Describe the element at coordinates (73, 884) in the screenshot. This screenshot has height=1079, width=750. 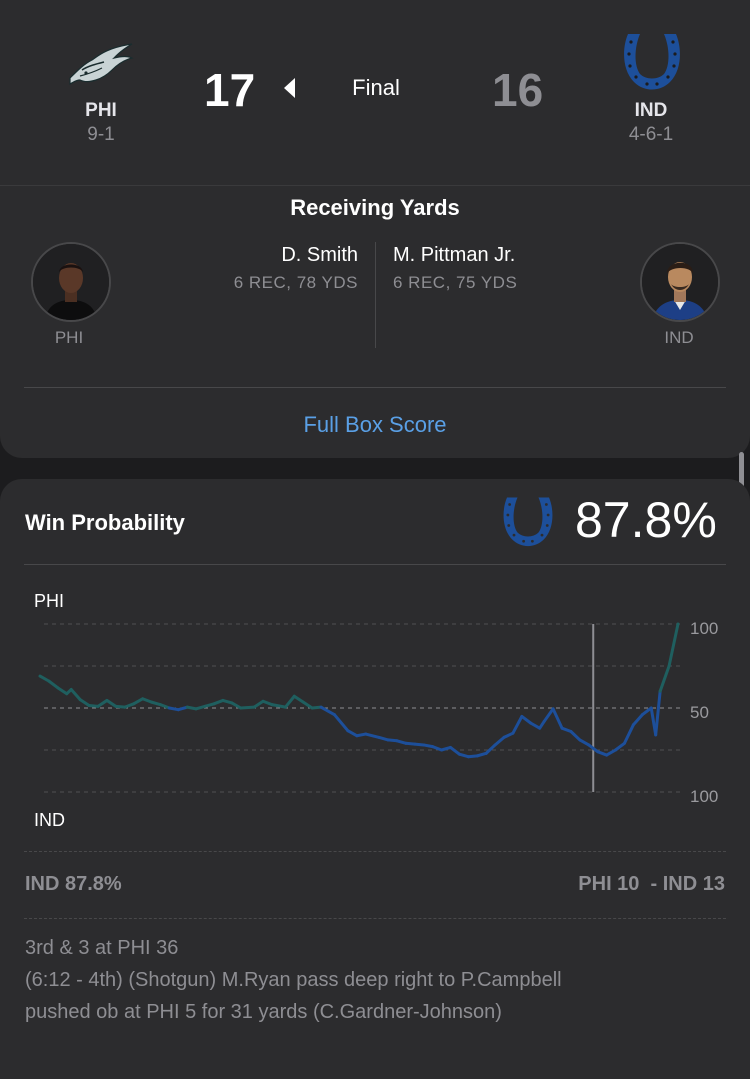
I see `summary-left: IND 87.8%` at that location.